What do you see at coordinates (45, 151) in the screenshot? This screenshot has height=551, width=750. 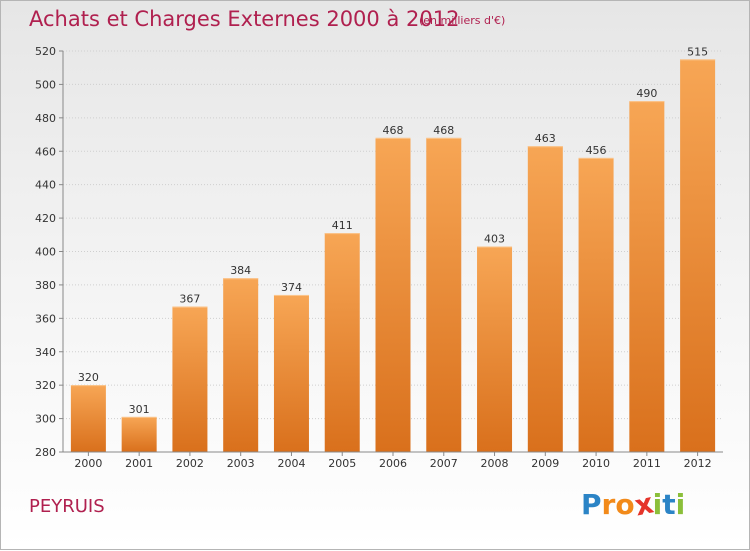 I see `y-tick-label: 460` at bounding box center [45, 151].